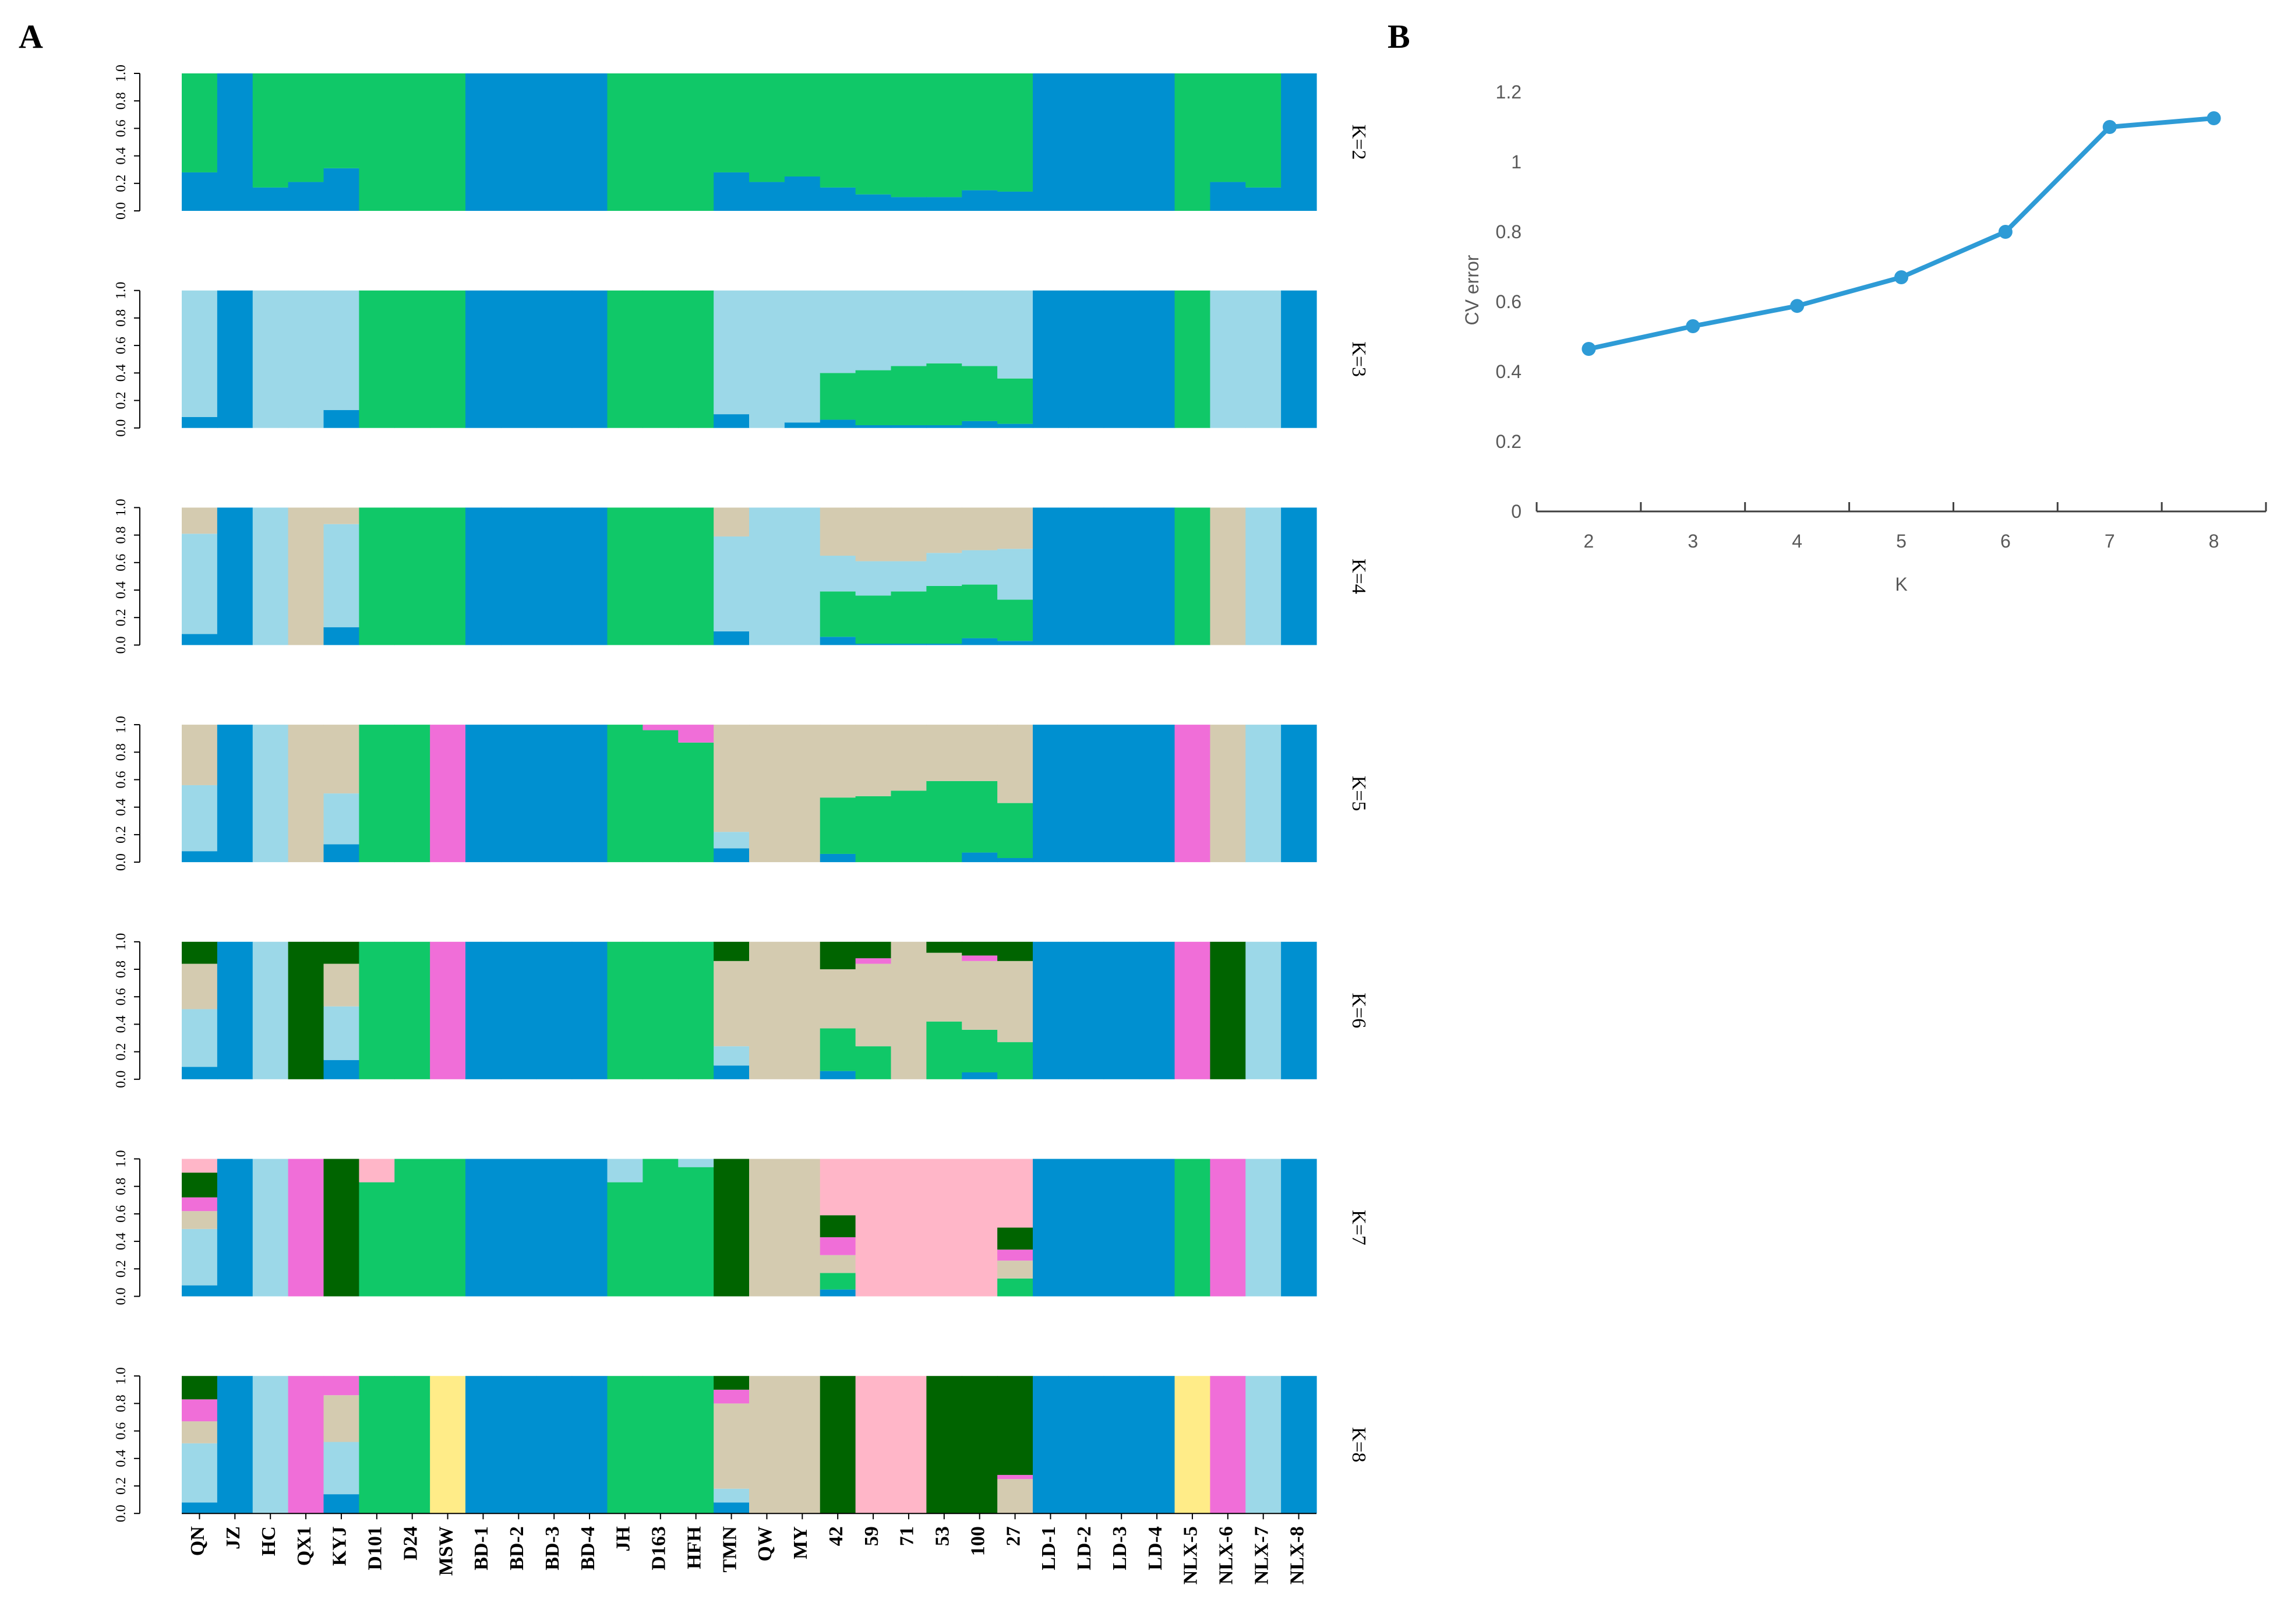  I want to click on sample-label-BD-2: BD-2, so click(517, 1548).